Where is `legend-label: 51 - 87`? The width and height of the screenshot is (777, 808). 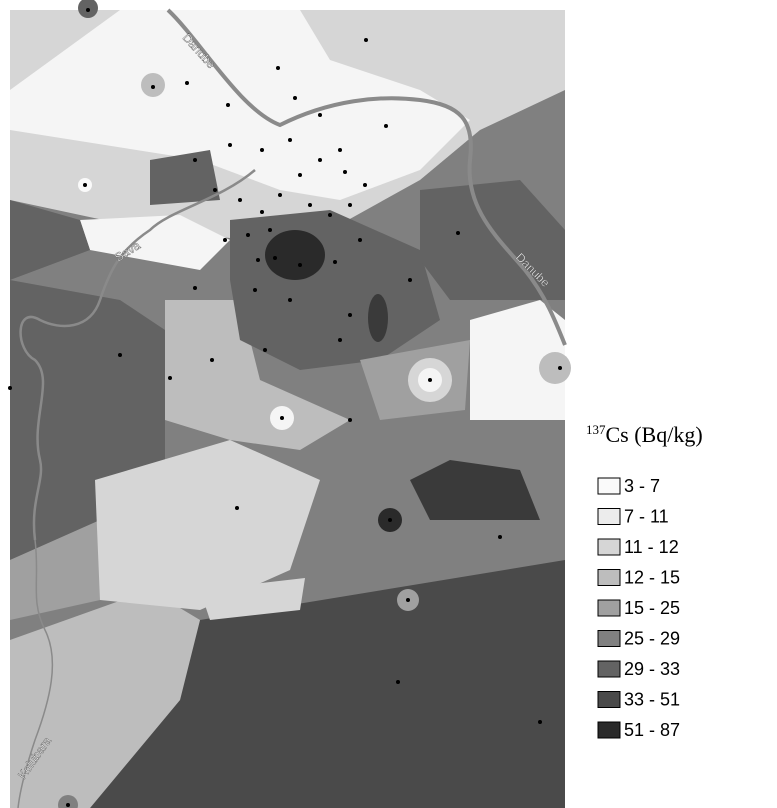 legend-label: 51 - 87 is located at coordinates (652, 730).